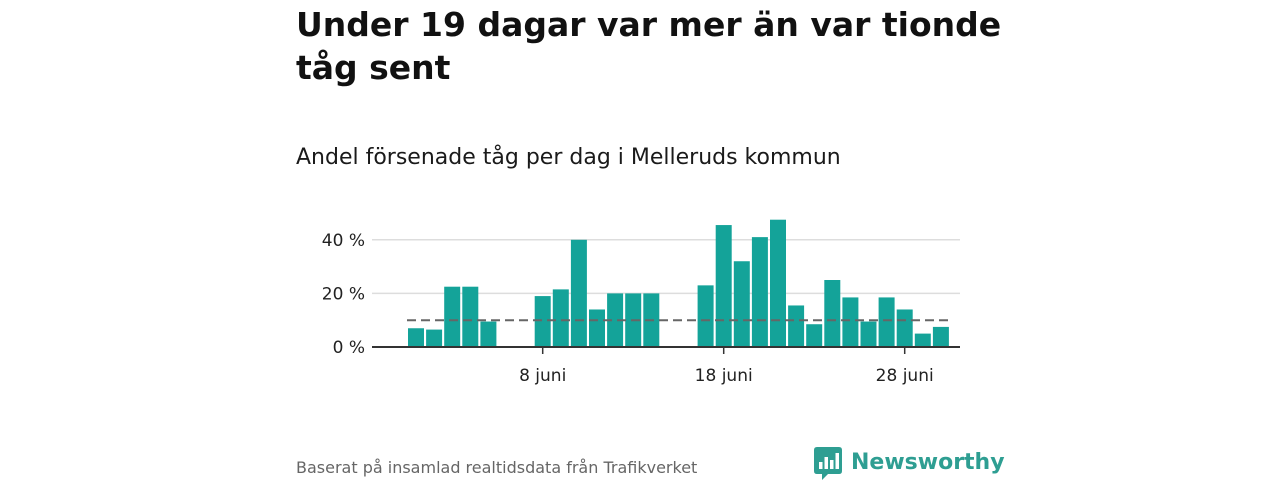 The height and width of the screenshot is (480, 1280). What do you see at coordinates (928, 462) in the screenshot?
I see `brand-name: Newsworthy` at bounding box center [928, 462].